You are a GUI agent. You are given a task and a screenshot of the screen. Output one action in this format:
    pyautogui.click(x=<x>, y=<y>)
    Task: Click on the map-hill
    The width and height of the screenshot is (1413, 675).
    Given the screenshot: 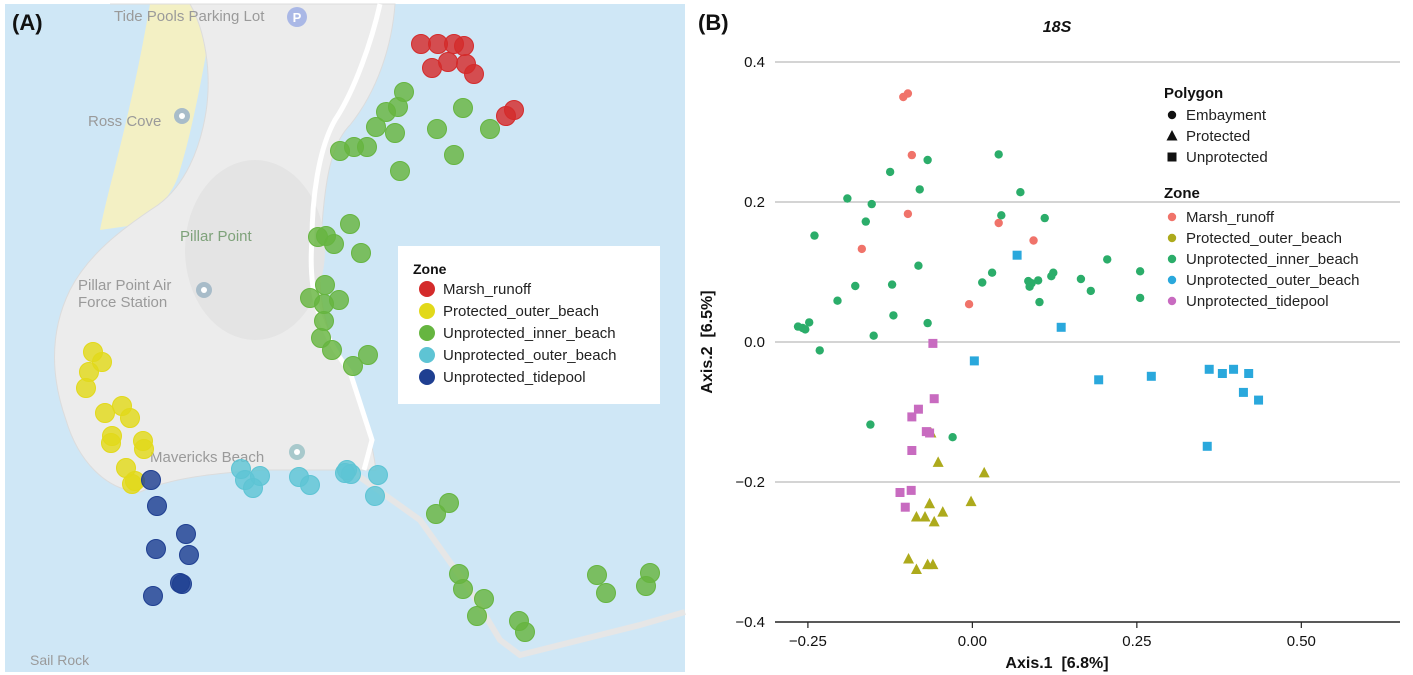 What is the action you would take?
    pyautogui.click(x=255, y=250)
    